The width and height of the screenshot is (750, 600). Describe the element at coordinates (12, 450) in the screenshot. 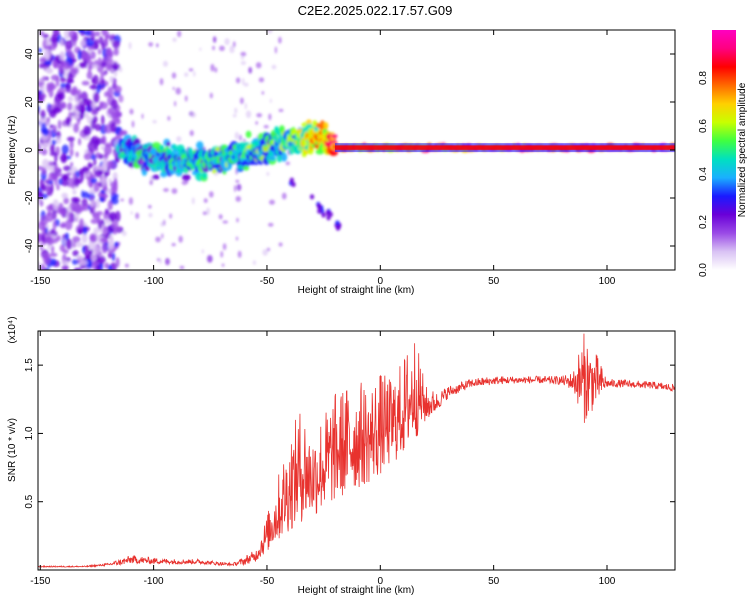

I see `snr-y-label: SNR (10 * v/v)` at that location.